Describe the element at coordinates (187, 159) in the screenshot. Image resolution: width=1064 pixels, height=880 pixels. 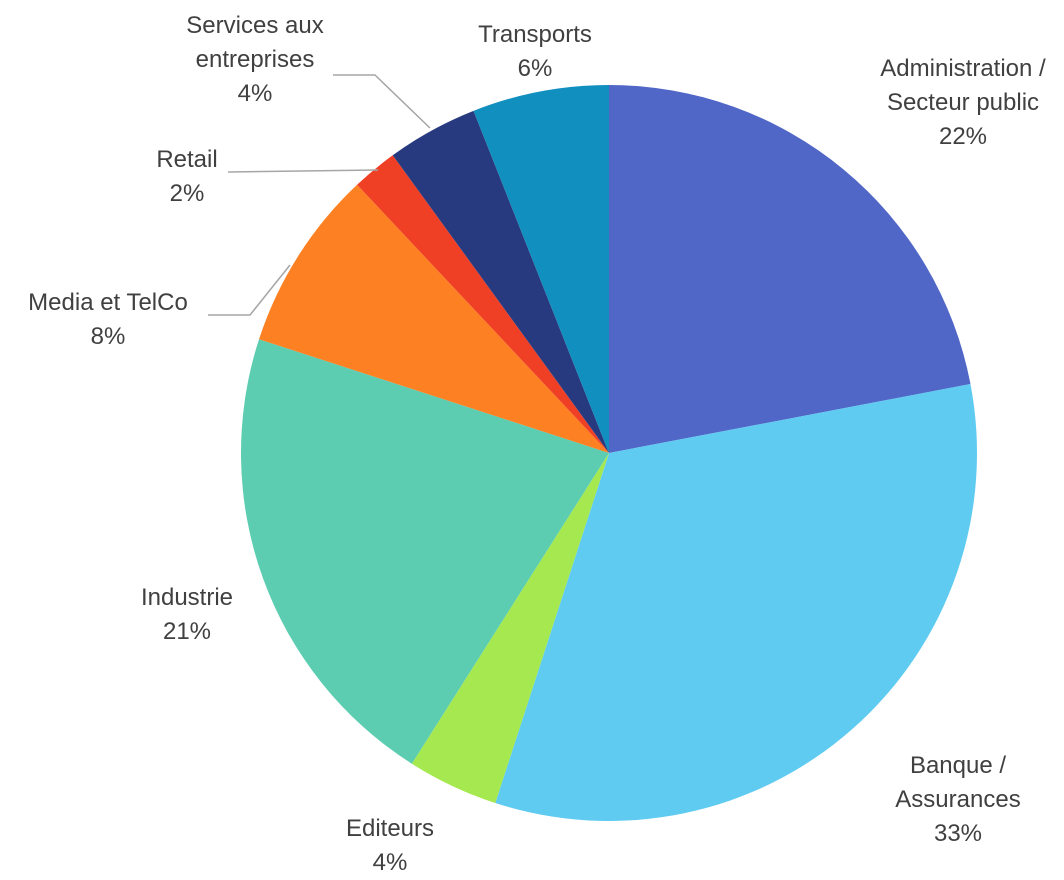
I see `category-label: Retail` at that location.